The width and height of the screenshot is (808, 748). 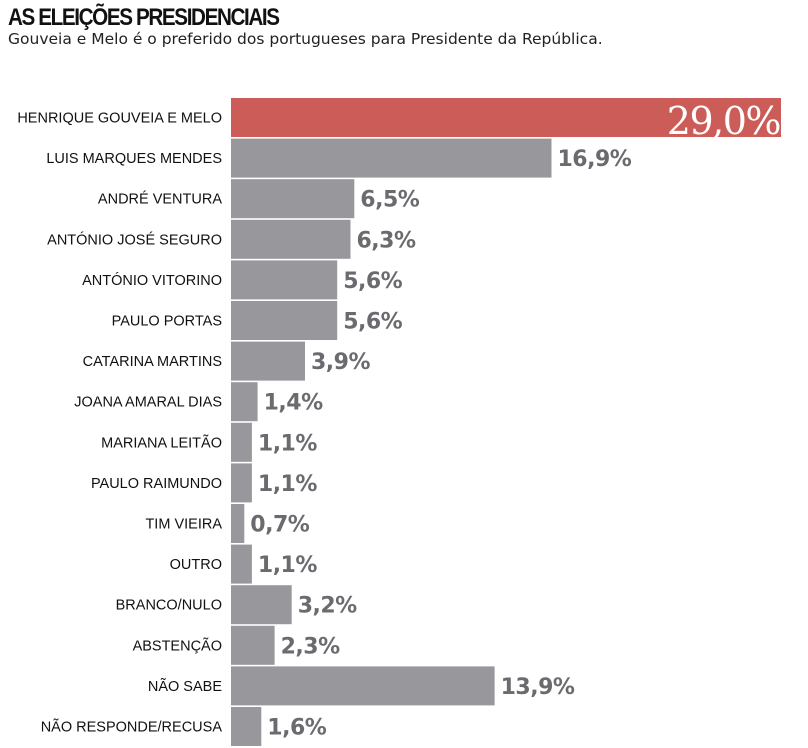 What do you see at coordinates (156, 484) in the screenshot?
I see `category-label: PAULO RAIMUNDO` at bounding box center [156, 484].